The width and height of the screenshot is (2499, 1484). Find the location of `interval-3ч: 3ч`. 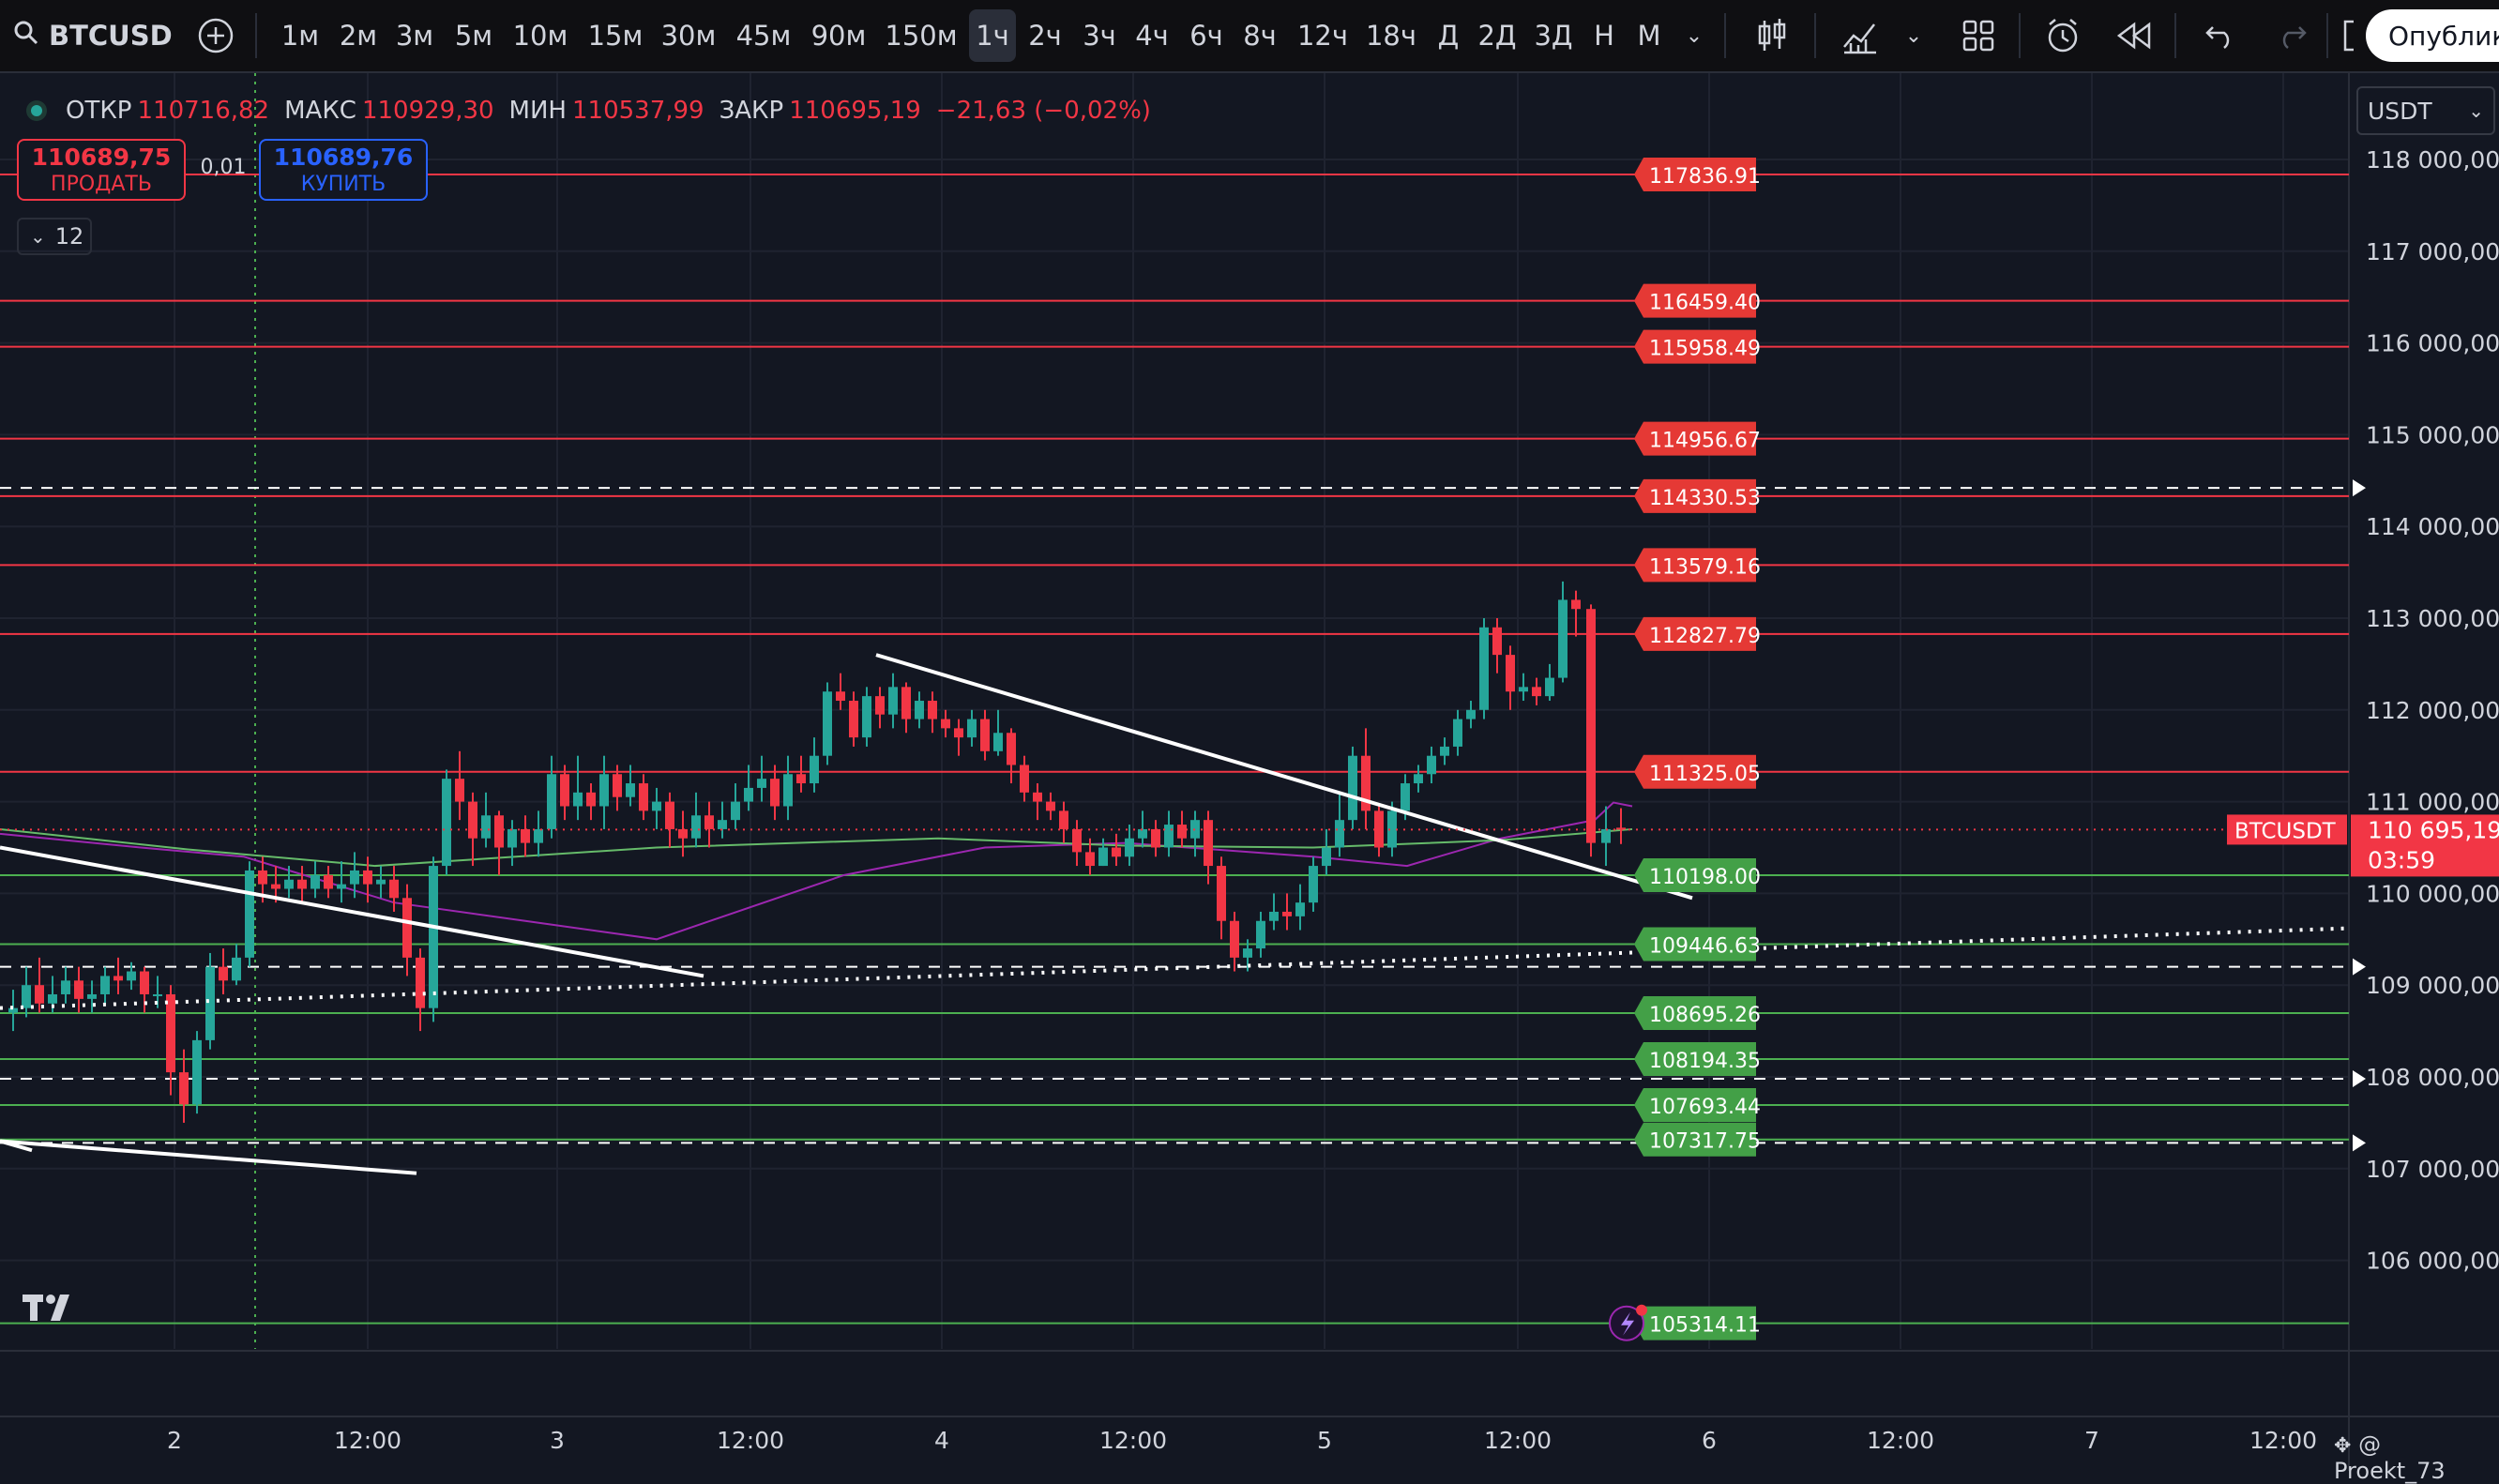

interval-3ч: 3ч is located at coordinates (1099, 36).